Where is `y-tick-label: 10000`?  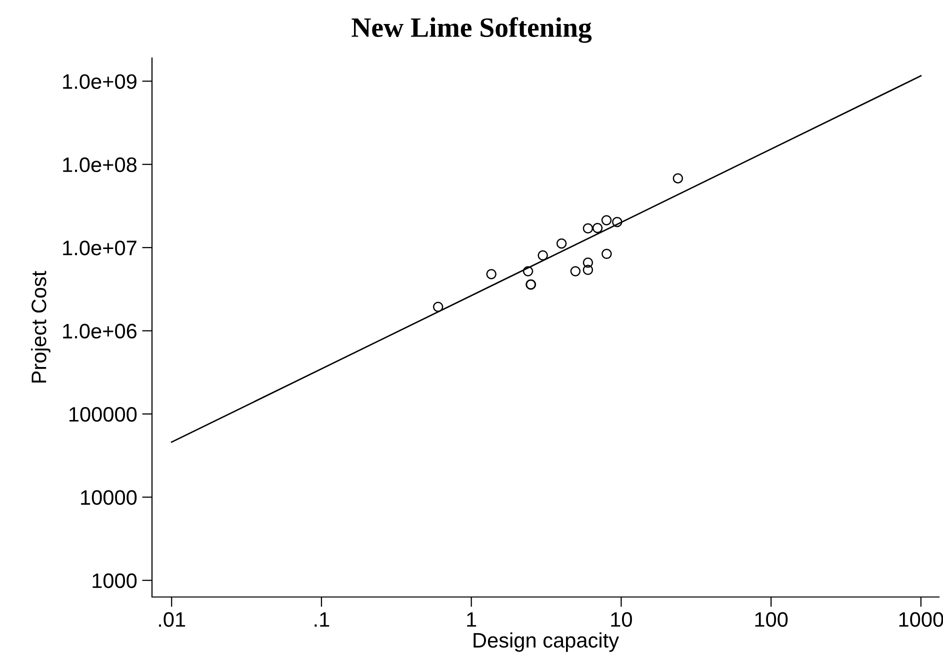
y-tick-label: 10000 is located at coordinates (109, 497).